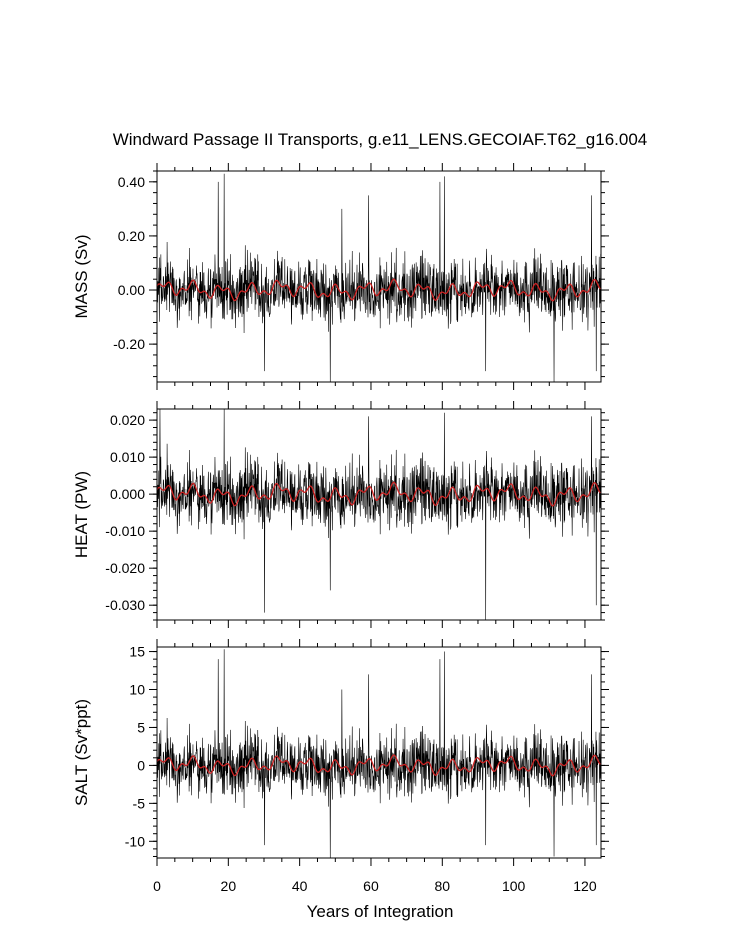 The height and width of the screenshot is (950, 733). What do you see at coordinates (129, 344) in the screenshot?
I see `y-tick-label: -0.20` at bounding box center [129, 344].